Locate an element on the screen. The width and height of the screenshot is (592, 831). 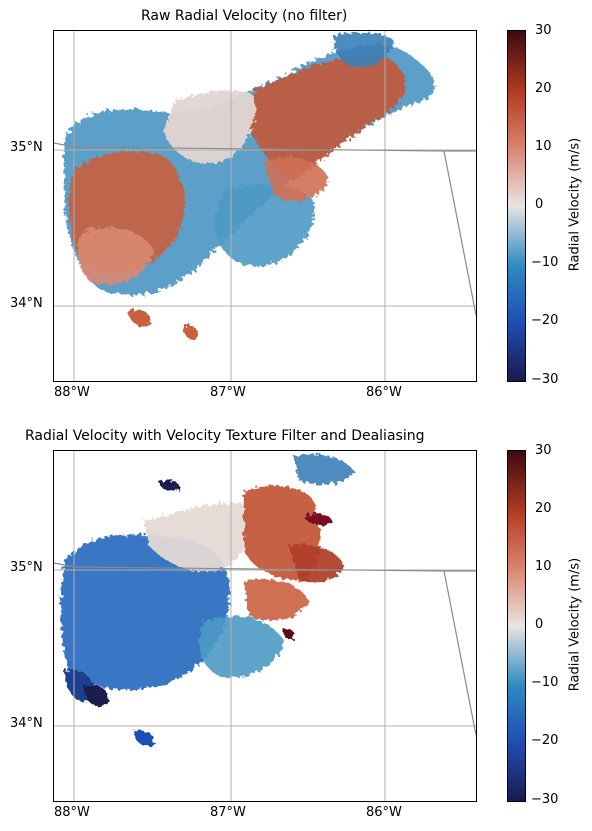
panel-title: Raw Radial Velocity (no filter) is located at coordinates (244, 16).